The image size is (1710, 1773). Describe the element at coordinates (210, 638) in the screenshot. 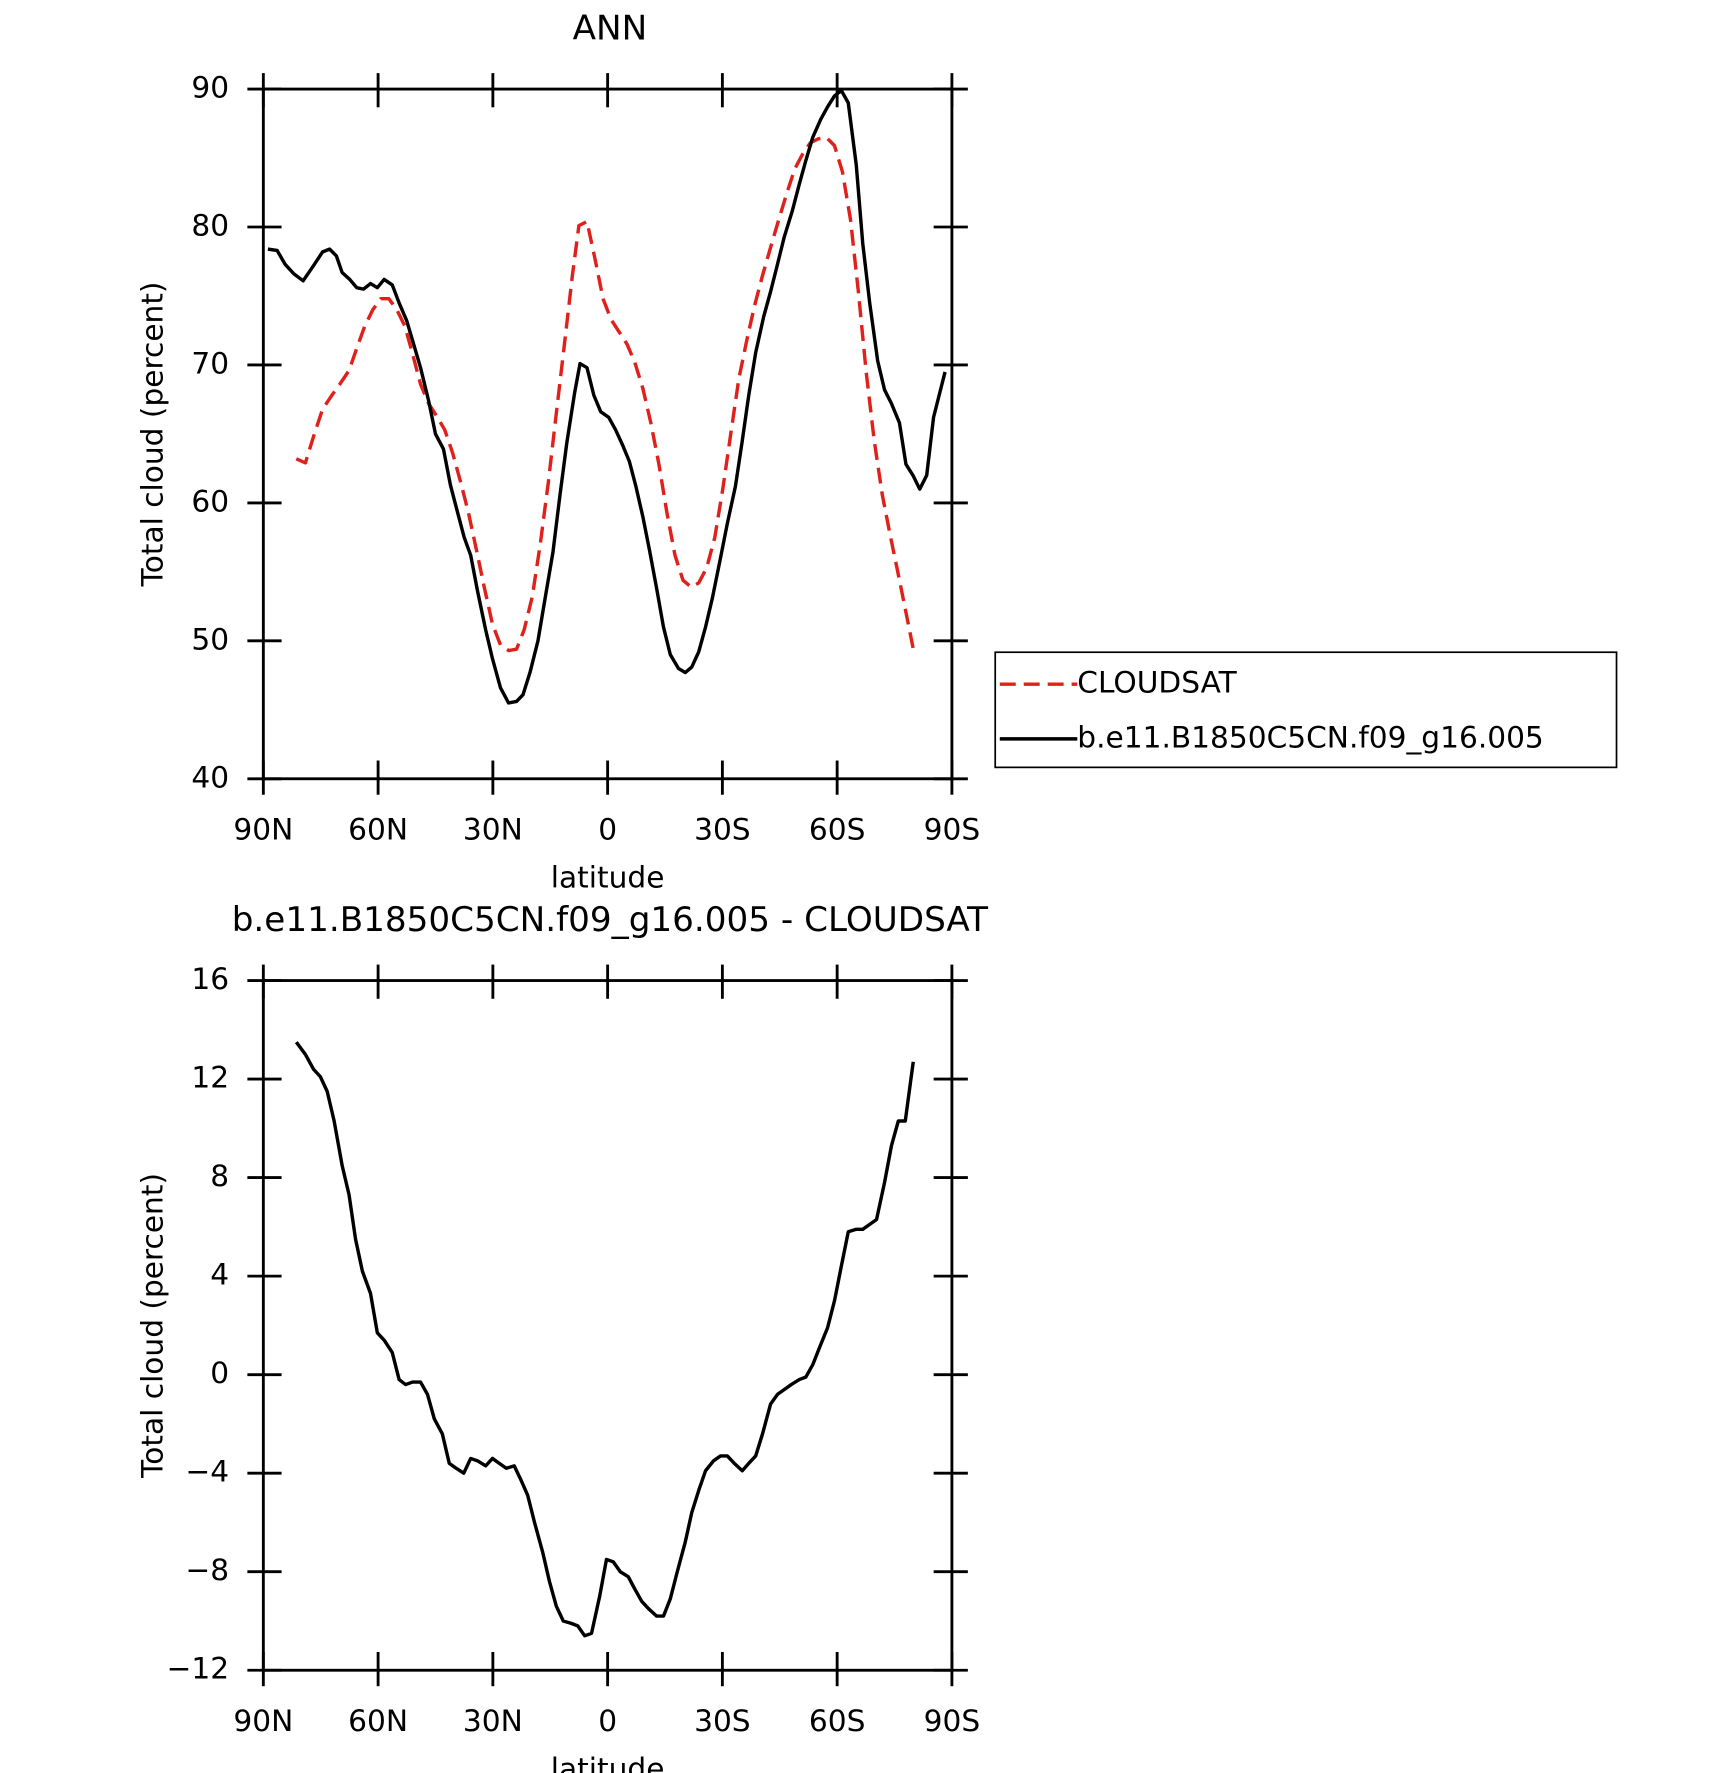

I see `y-tick-label: 50` at that location.